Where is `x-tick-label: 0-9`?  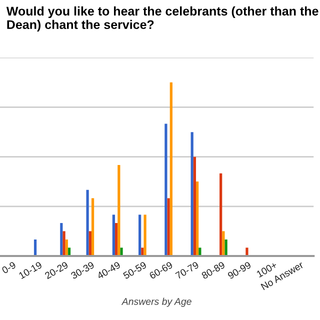 x-tick-label: 0-9 is located at coordinates (8, 267).